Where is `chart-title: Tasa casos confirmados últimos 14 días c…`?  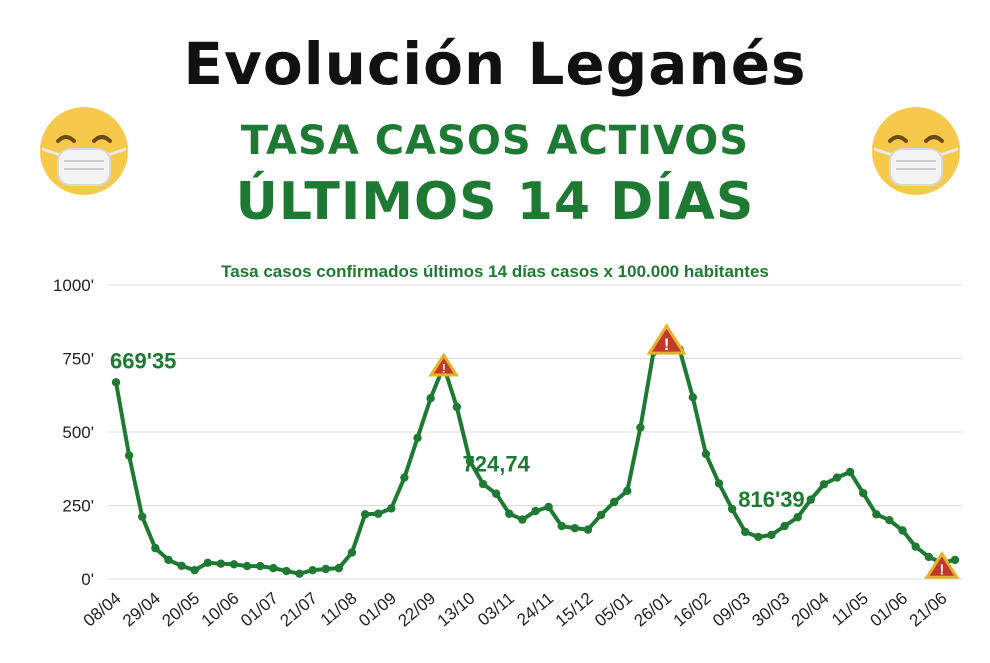 chart-title: Tasa casos confirmados últimos 14 días c… is located at coordinates (495, 271).